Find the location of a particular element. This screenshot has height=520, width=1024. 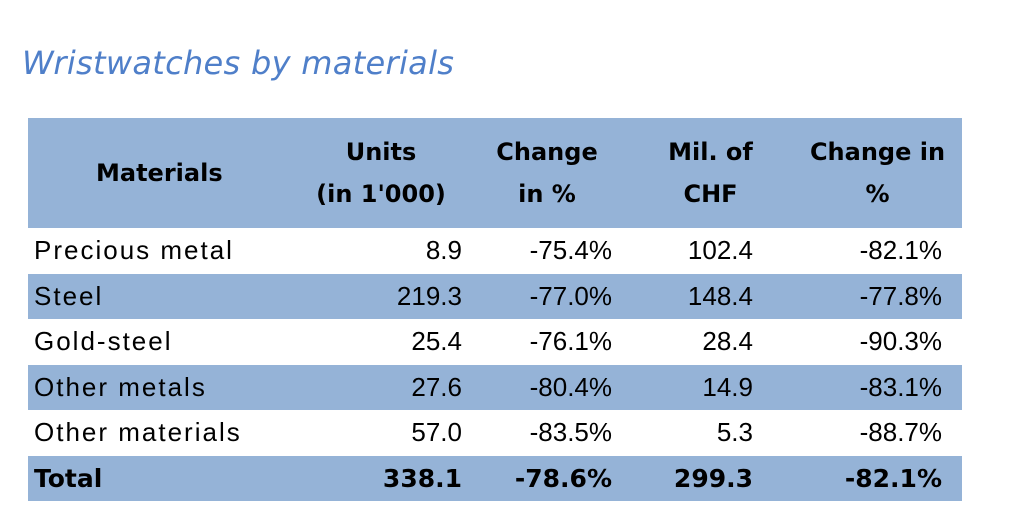

chf-value: 148.4 is located at coordinates (720, 295).